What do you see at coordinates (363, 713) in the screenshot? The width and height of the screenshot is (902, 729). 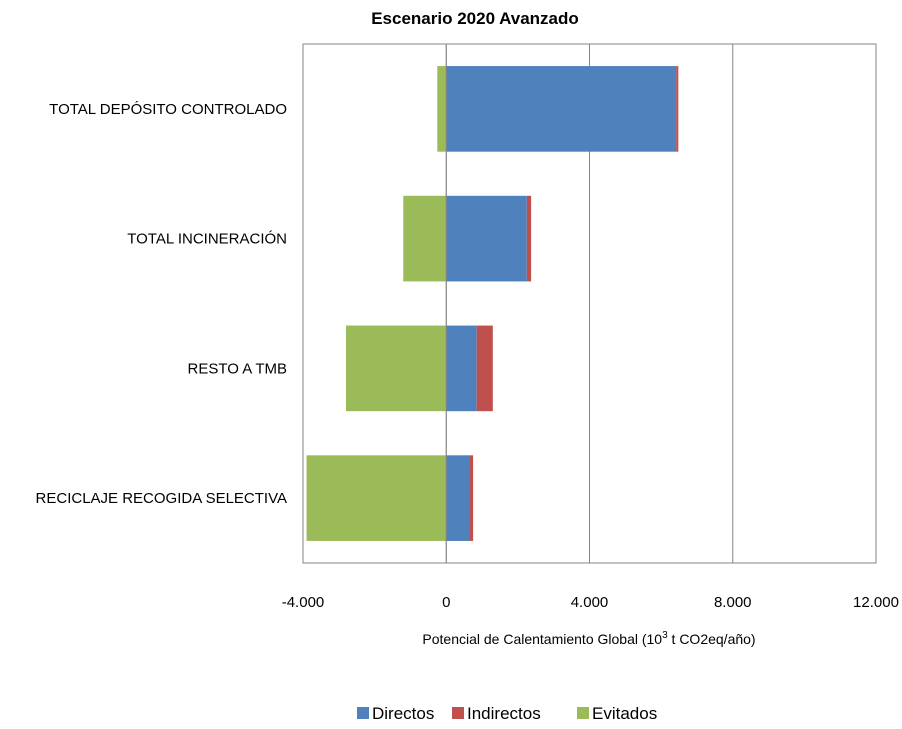 I see `legend-swatch-directos` at bounding box center [363, 713].